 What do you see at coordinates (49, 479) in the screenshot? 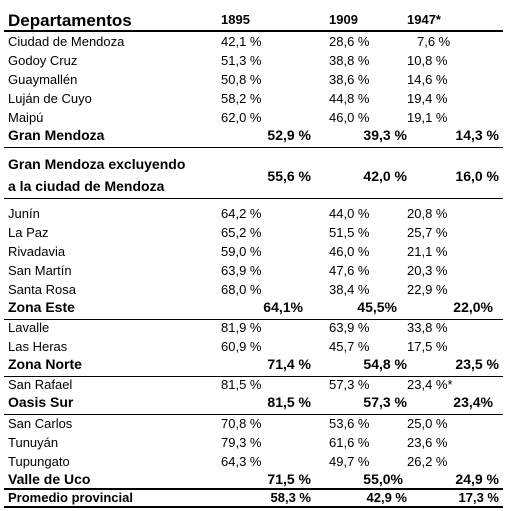
I see `row-name: Valle de Uco` at bounding box center [49, 479].